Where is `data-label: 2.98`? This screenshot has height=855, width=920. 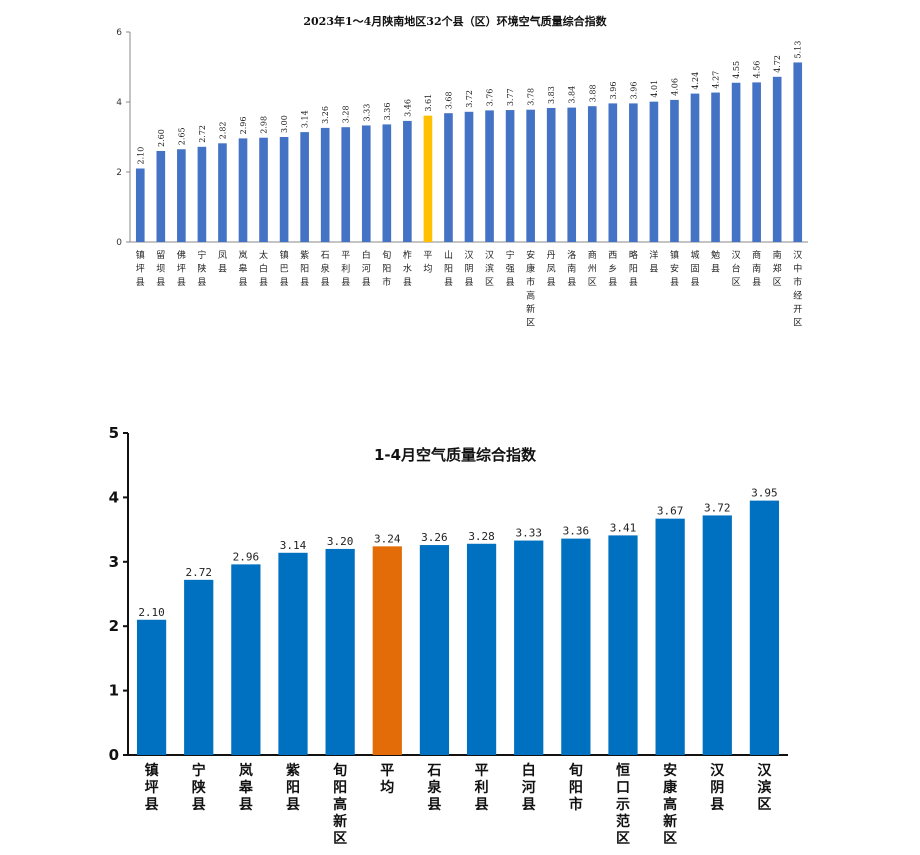
data-label: 2.98 is located at coordinates (264, 125).